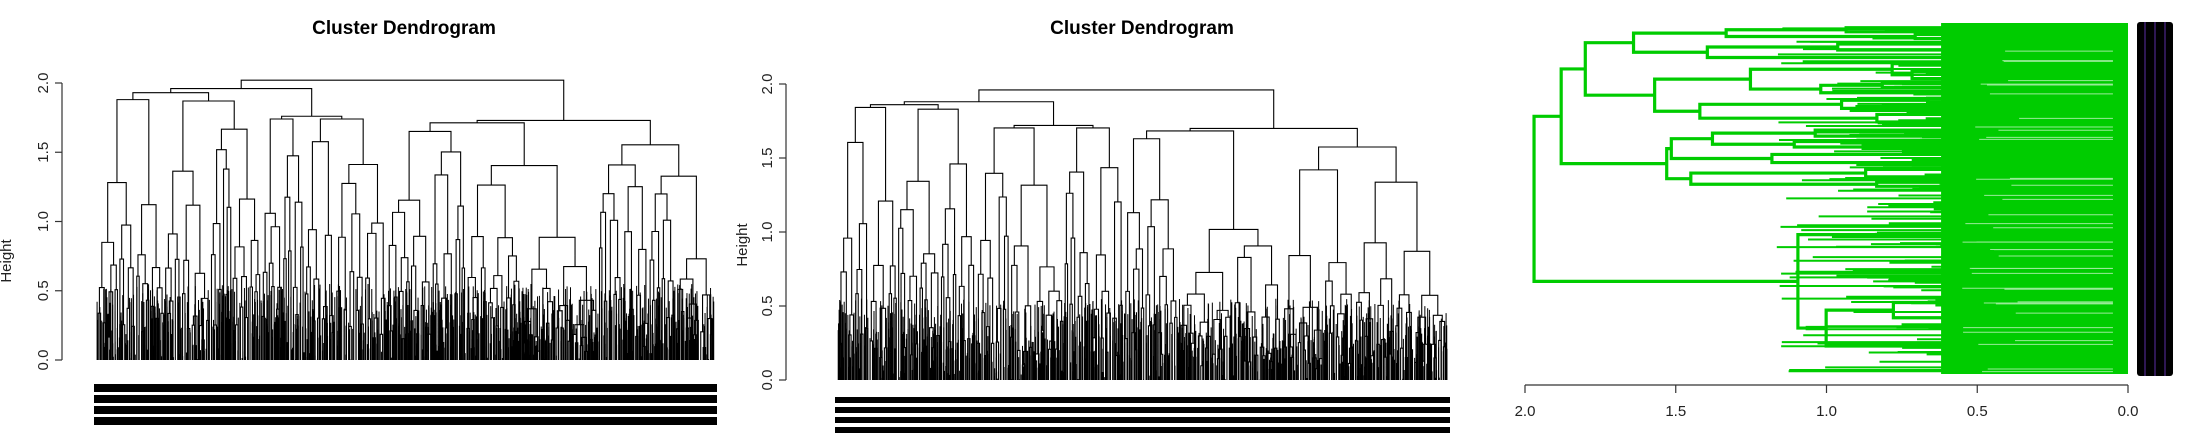 Image resolution: width=2186 pixels, height=444 pixels. I want to click on y-axis-label-2: Height, so click(742, 244).